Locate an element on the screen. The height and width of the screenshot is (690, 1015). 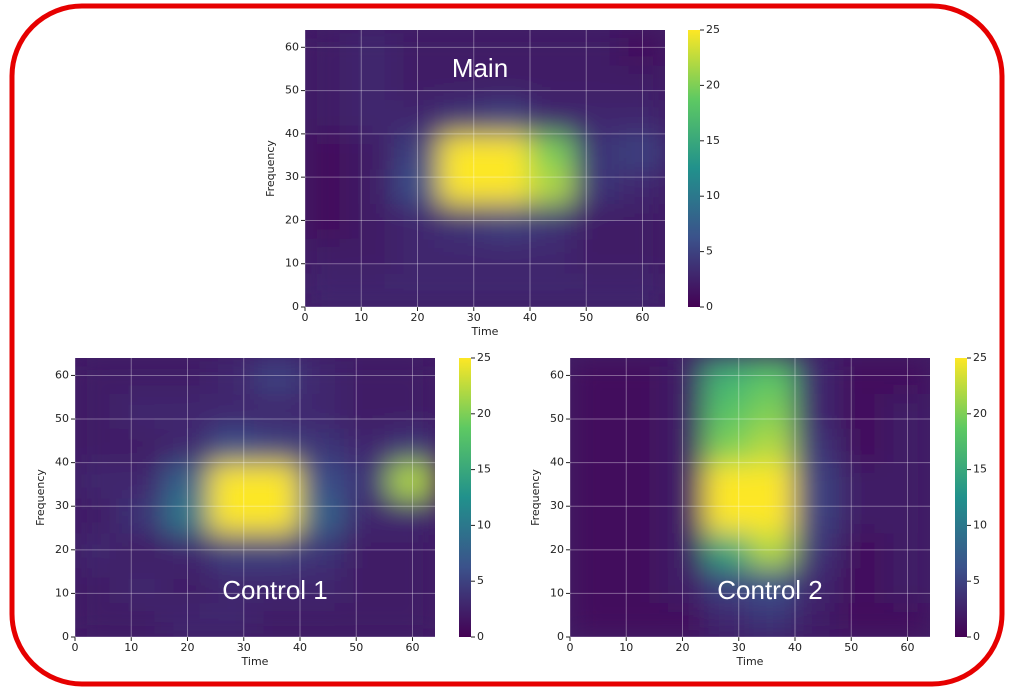
colorbar-tick-label: 20 is located at coordinates (484, 413).